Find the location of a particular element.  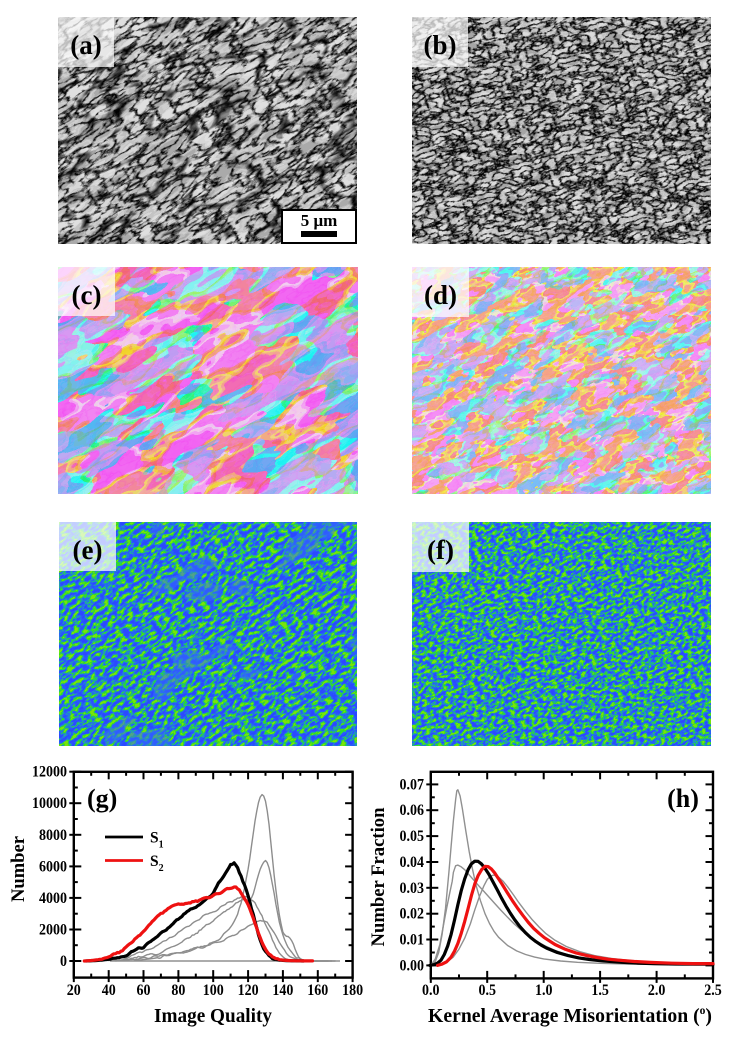

svg-text: 2.5 is located at coordinates (713, 990).